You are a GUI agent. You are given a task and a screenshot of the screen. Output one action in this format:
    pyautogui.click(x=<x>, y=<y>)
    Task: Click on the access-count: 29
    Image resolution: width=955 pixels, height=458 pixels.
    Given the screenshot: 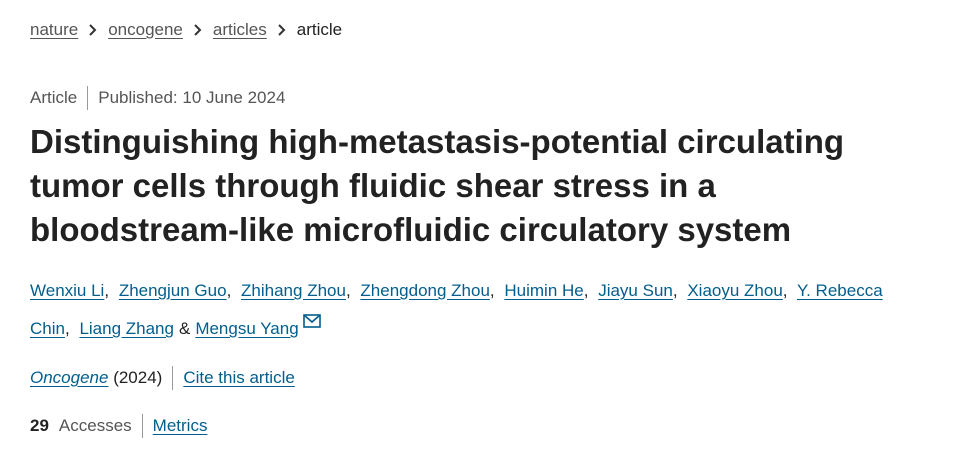 What is the action you would take?
    pyautogui.click(x=39, y=425)
    